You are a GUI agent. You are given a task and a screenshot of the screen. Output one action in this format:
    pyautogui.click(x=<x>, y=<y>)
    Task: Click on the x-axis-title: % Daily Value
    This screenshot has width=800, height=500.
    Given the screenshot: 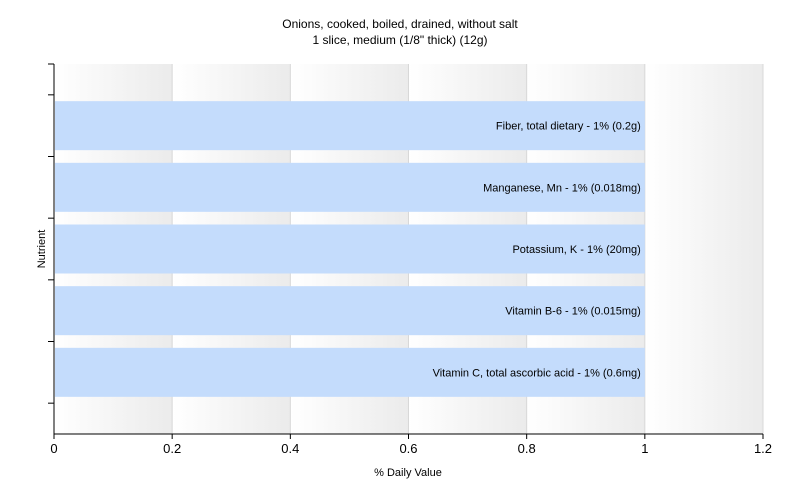 What is the action you would take?
    pyautogui.click(x=408, y=473)
    